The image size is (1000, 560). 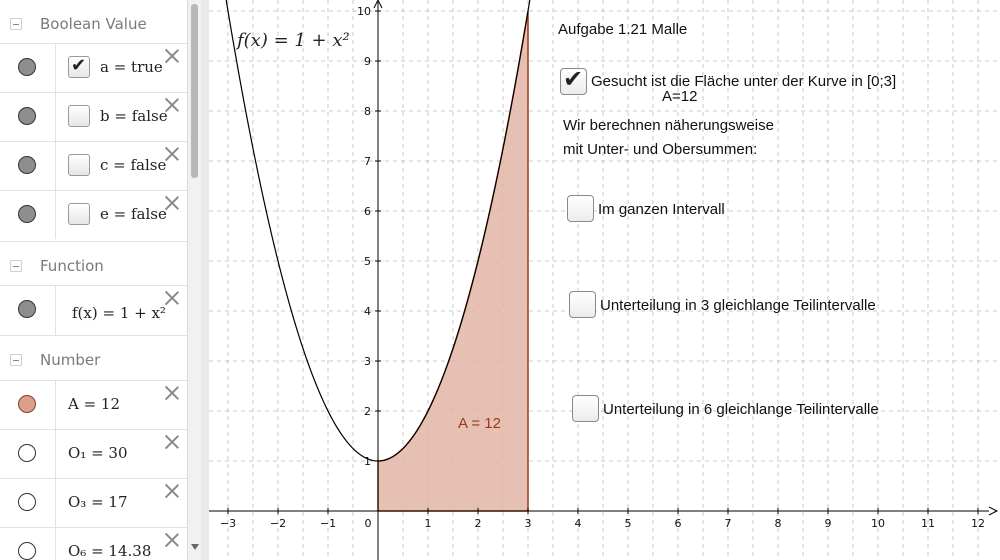 What do you see at coordinates (678, 523) in the screenshot?
I see `x-tick-label: 6` at bounding box center [678, 523].